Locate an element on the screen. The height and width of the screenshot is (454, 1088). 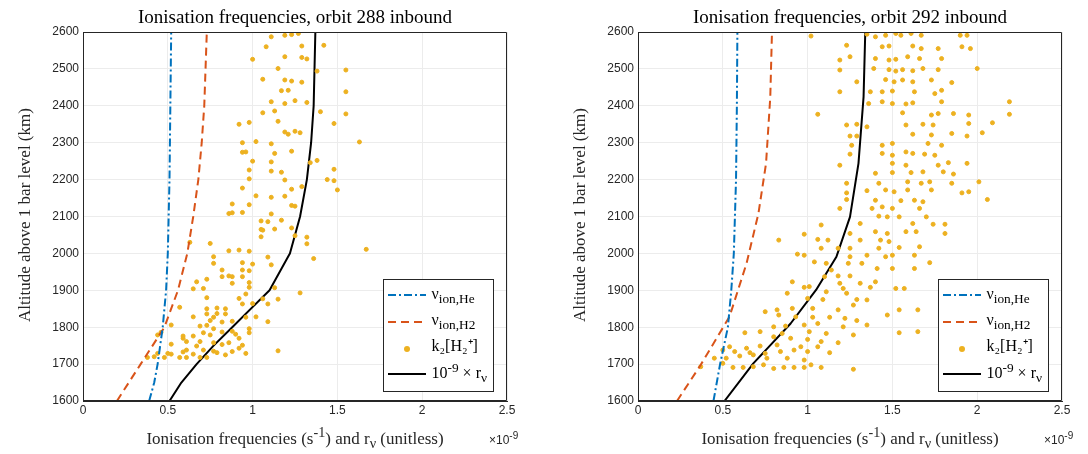
chart-title: Ionisation frequencies, orbit 292 inbound is located at coordinates (850, 17).